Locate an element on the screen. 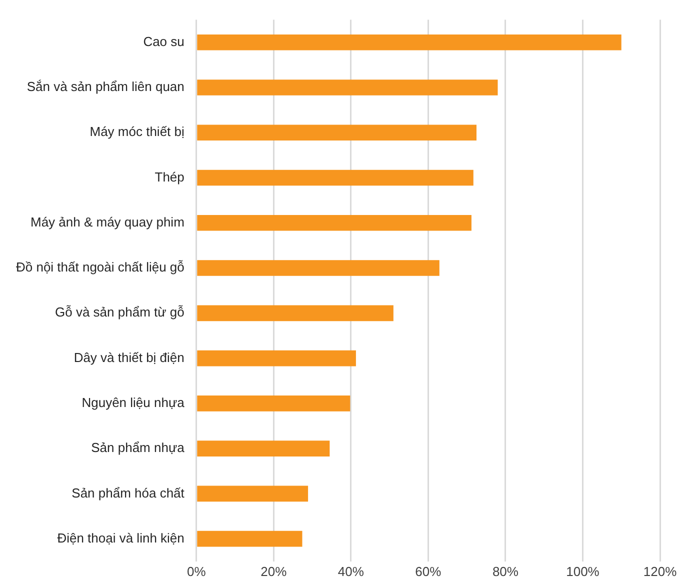 This screenshot has height=587, width=688. y-tick-label: Nguyên liệu nhựa is located at coordinates (134, 402).